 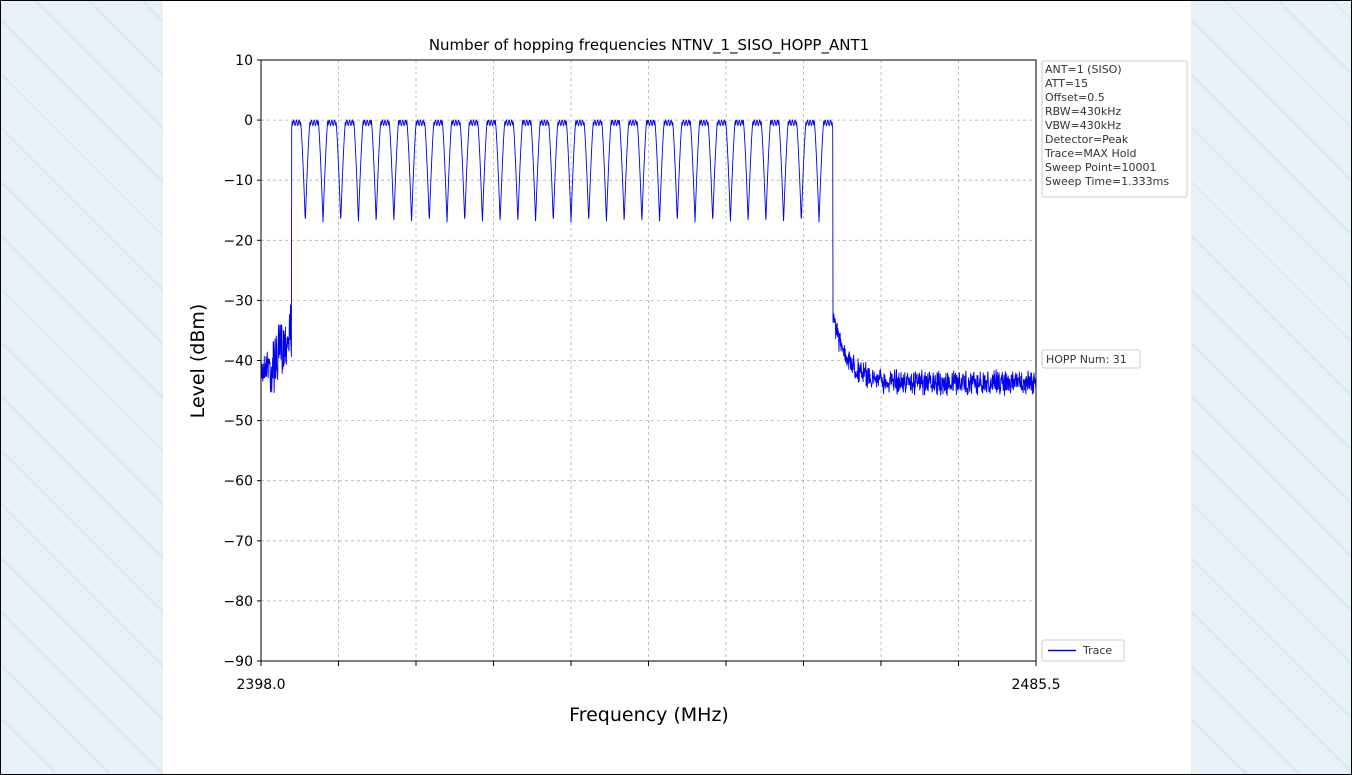 What do you see at coordinates (648, 663) in the screenshot?
I see `x-axis-ticks` at bounding box center [648, 663].